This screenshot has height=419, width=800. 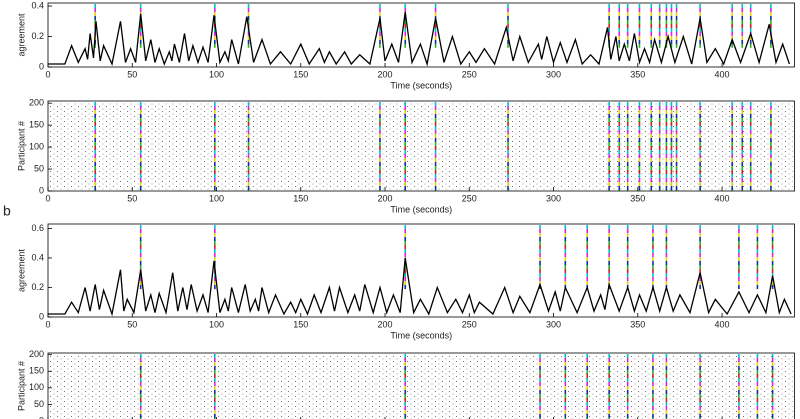 What do you see at coordinates (37, 228) in the screenshot?
I see `y-tick-label: 0.6` at bounding box center [37, 228].